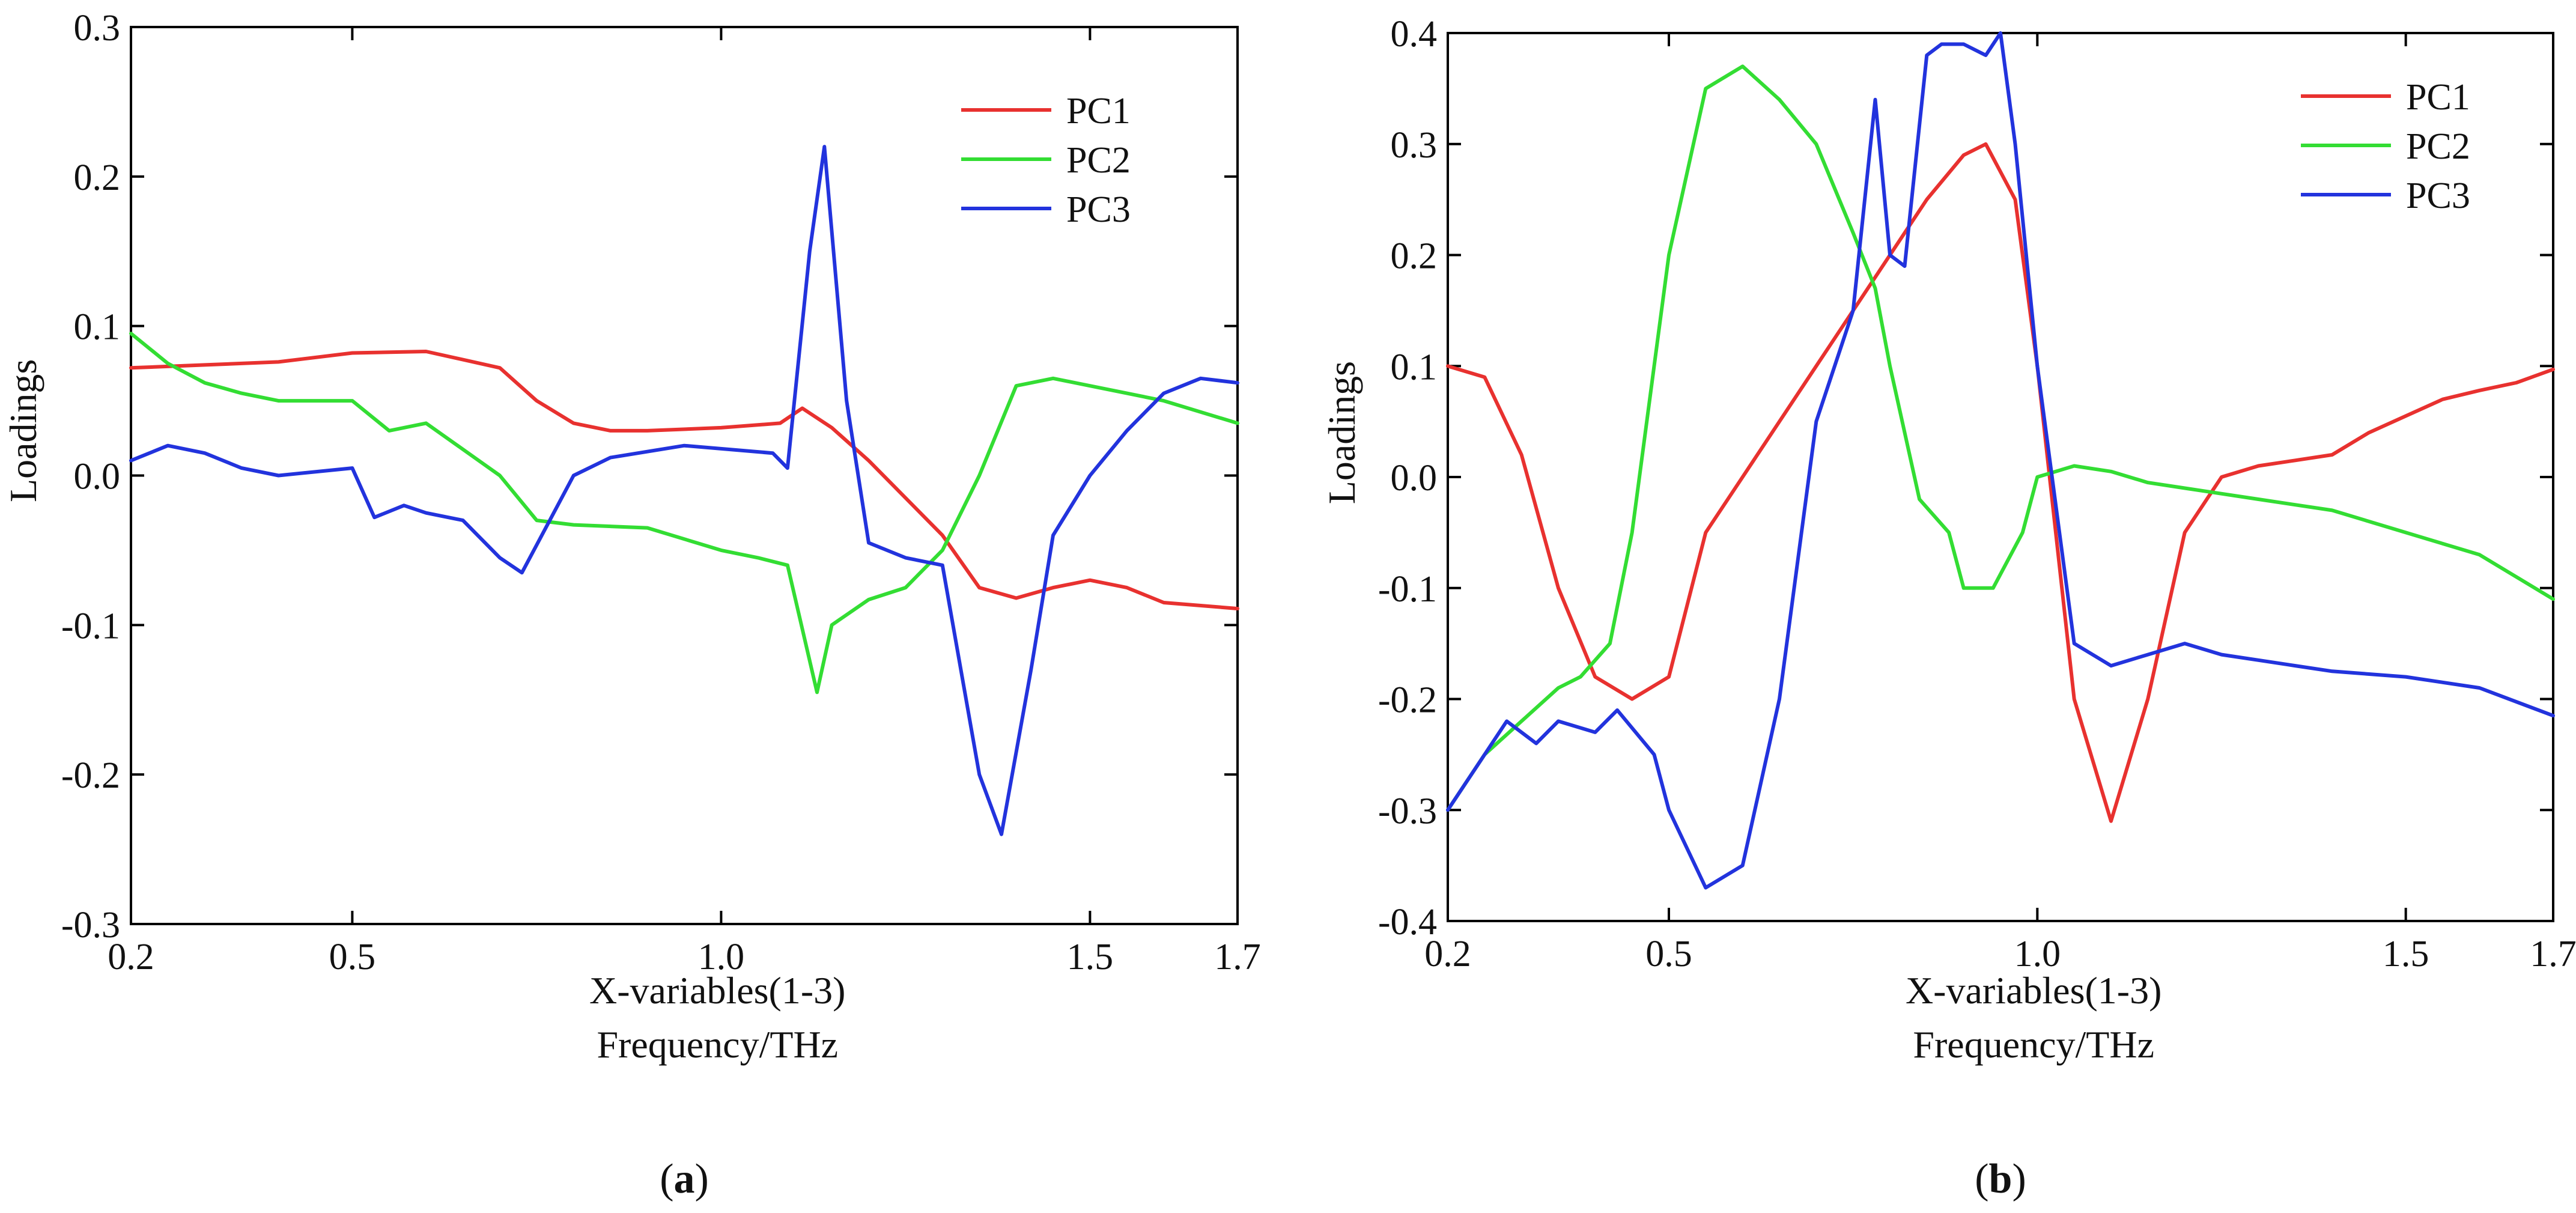 This screenshot has width=2576, height=1213. I want to click on chart-b-legend-label-pc1: PC1, so click(2438, 97).